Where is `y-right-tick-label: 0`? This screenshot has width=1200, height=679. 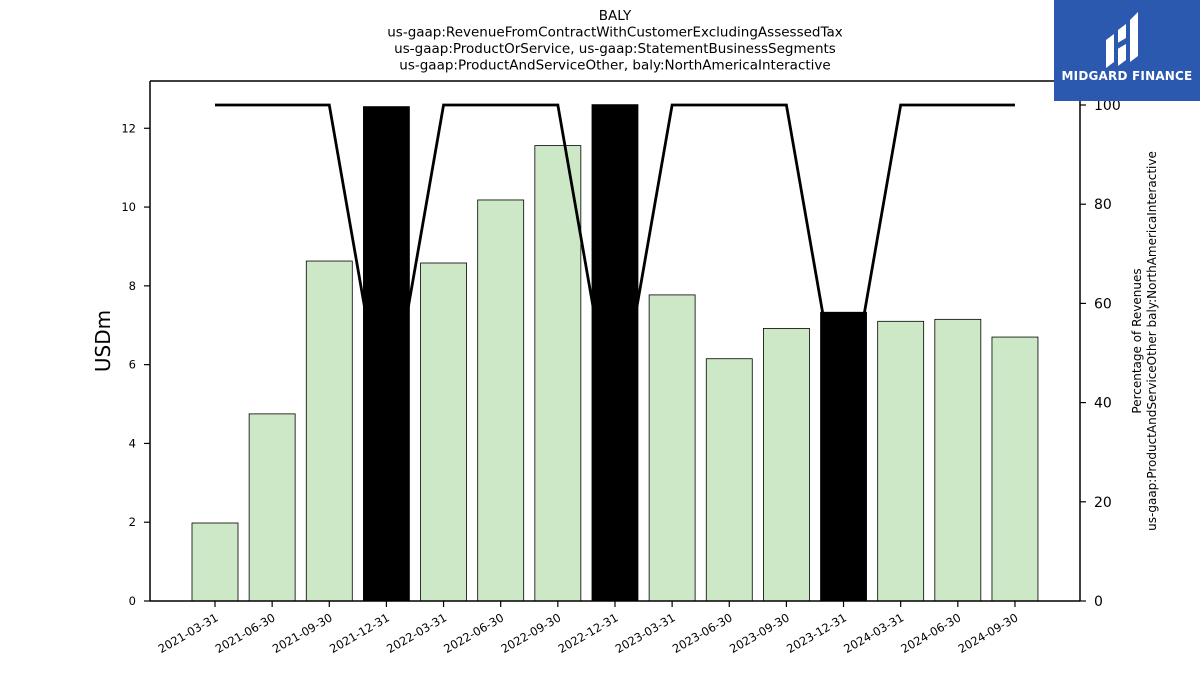
y-right-tick-label: 0 is located at coordinates (1098, 602).